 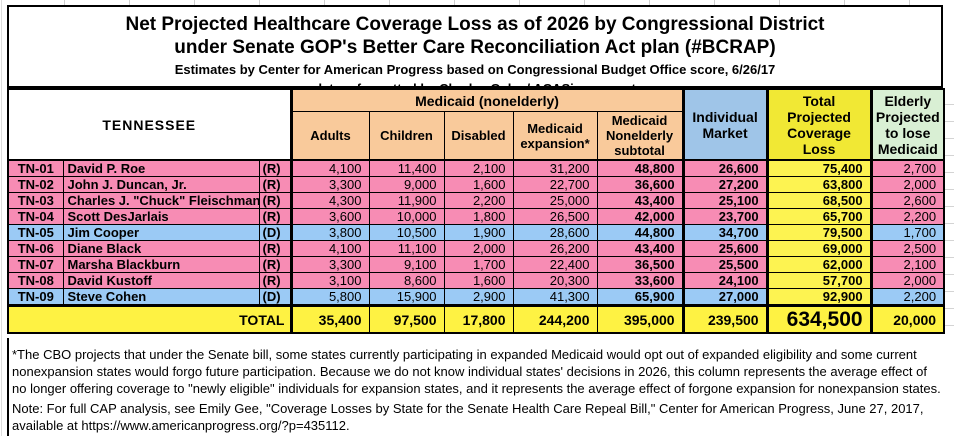 I want to click on value-cell: 92,900, so click(x=818, y=297).